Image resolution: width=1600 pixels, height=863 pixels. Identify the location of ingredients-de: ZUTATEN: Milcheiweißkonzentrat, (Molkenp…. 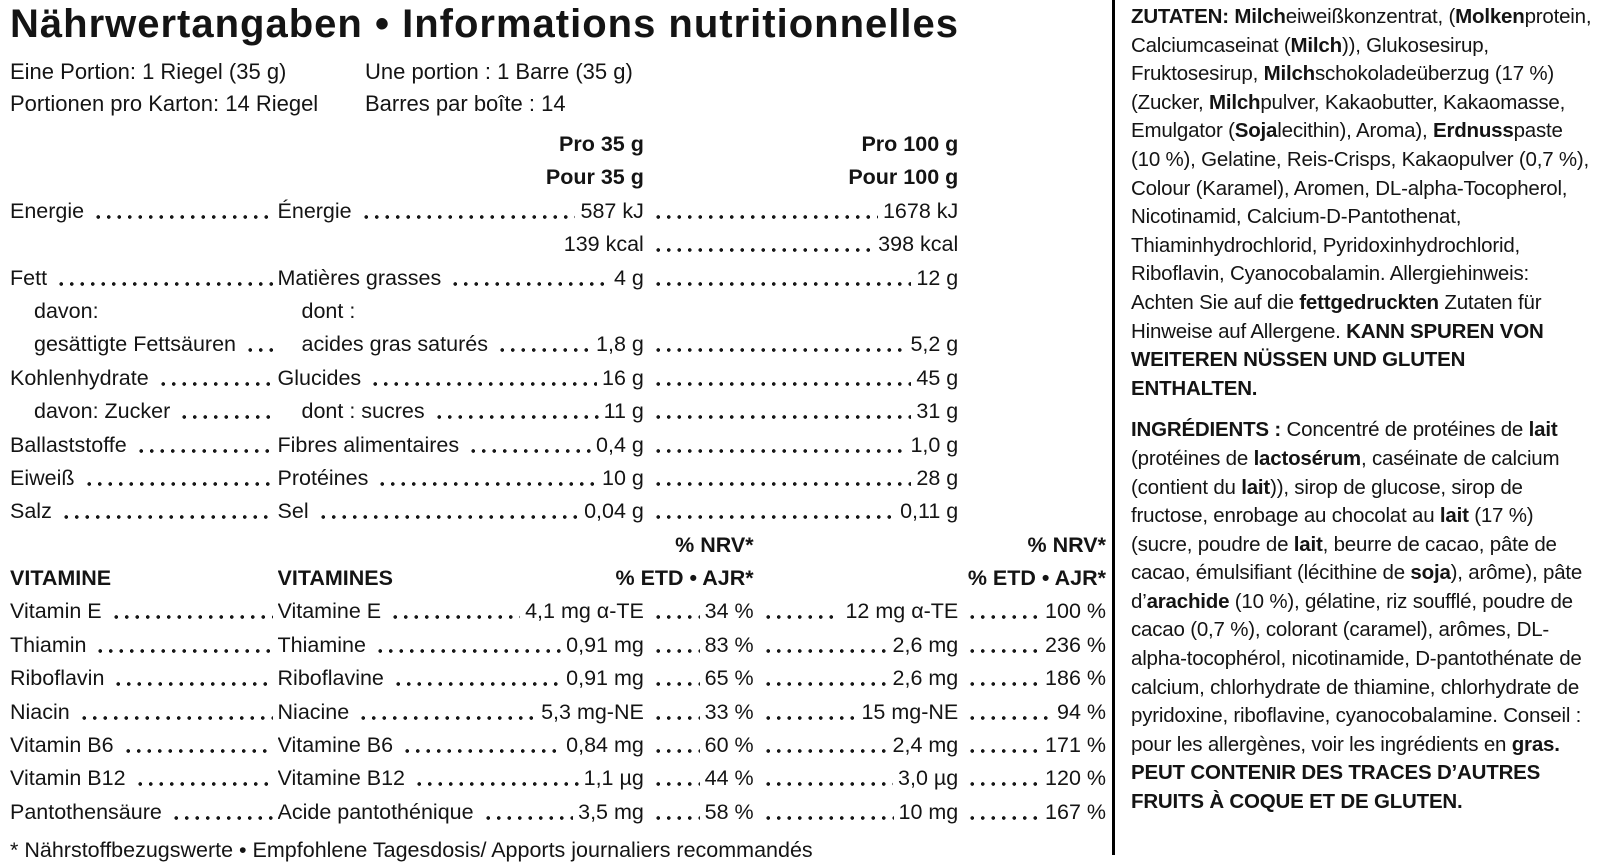
(1361, 202).